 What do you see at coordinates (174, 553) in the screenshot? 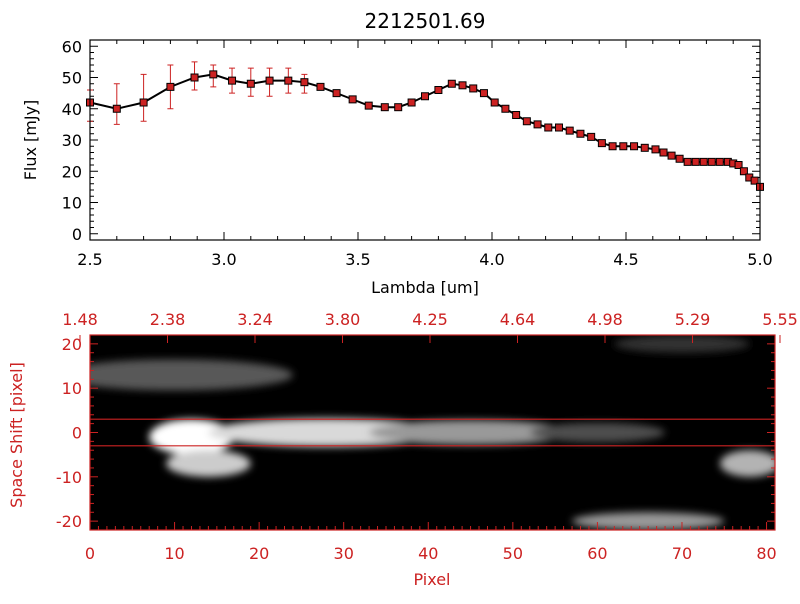
I see `bottom-x-tick-label: 10` at bounding box center [174, 553].